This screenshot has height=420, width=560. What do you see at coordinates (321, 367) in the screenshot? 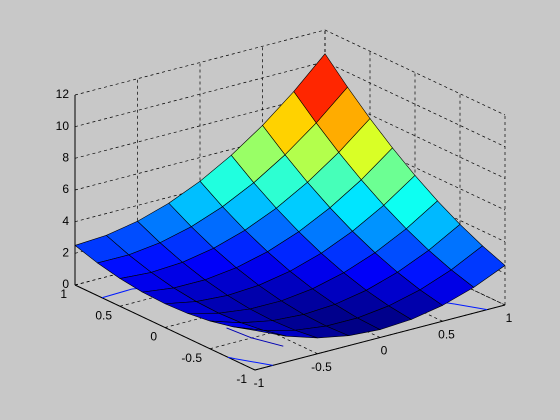
I see `x-tick-label: -0.5` at bounding box center [321, 367].